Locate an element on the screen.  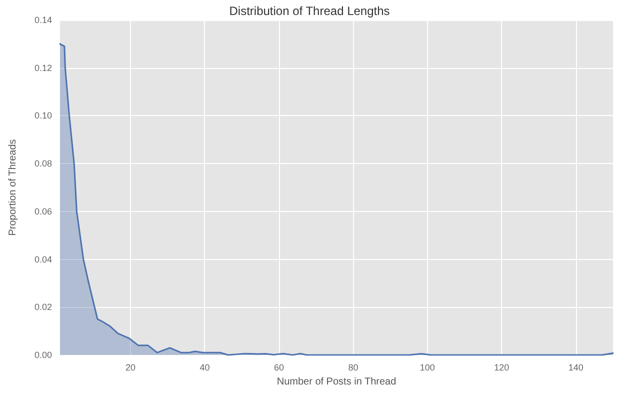
y-tick-label: 0.00 is located at coordinates (43, 355).